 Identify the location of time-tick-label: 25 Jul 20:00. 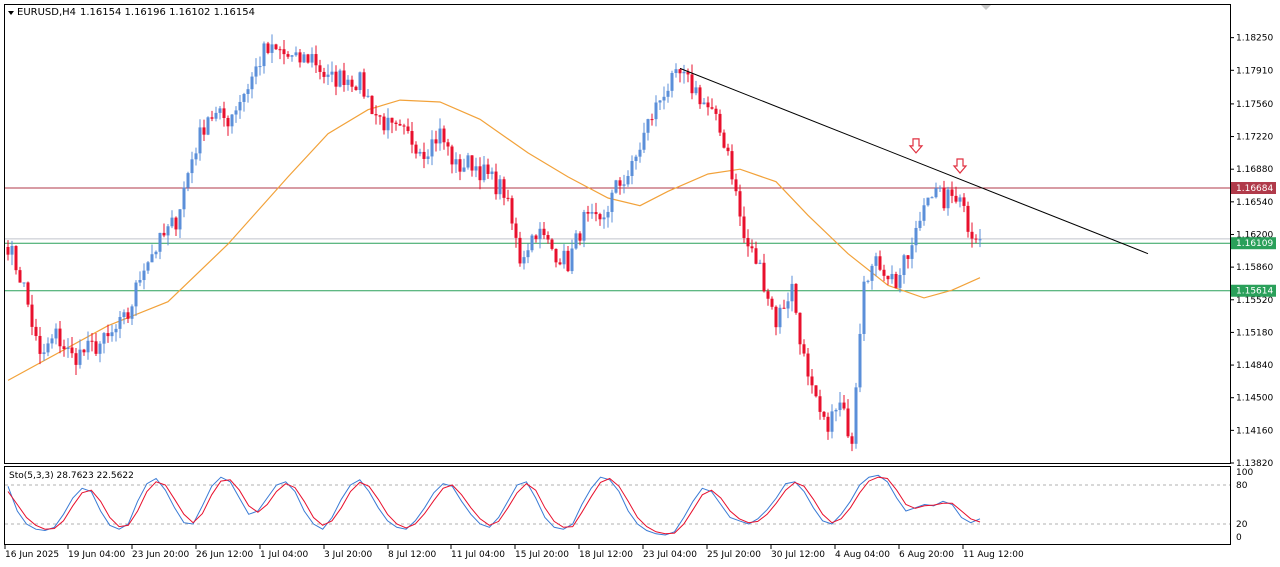
(734, 555).